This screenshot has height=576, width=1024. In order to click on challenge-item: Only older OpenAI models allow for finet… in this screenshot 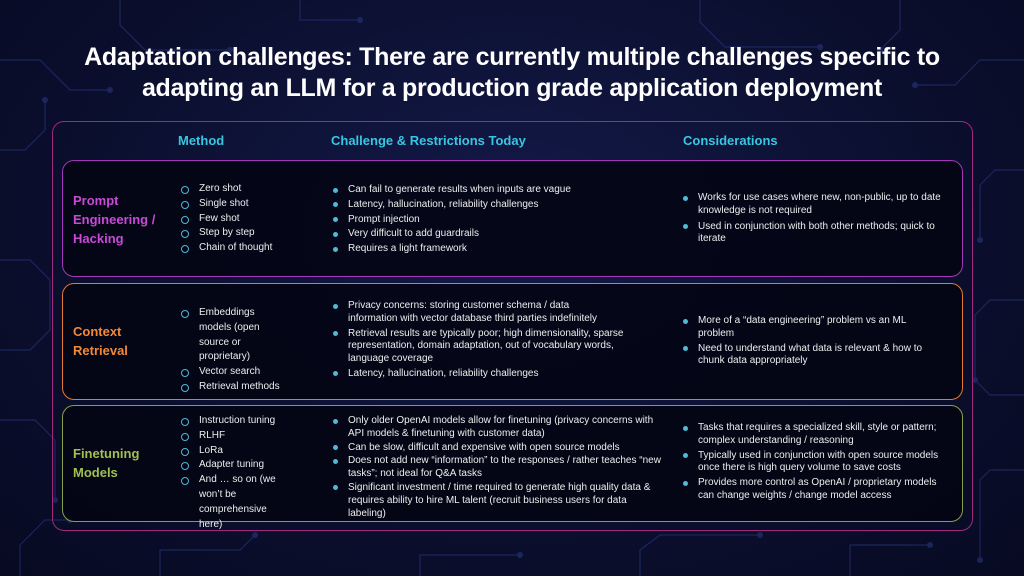, I will do `click(496, 428)`.